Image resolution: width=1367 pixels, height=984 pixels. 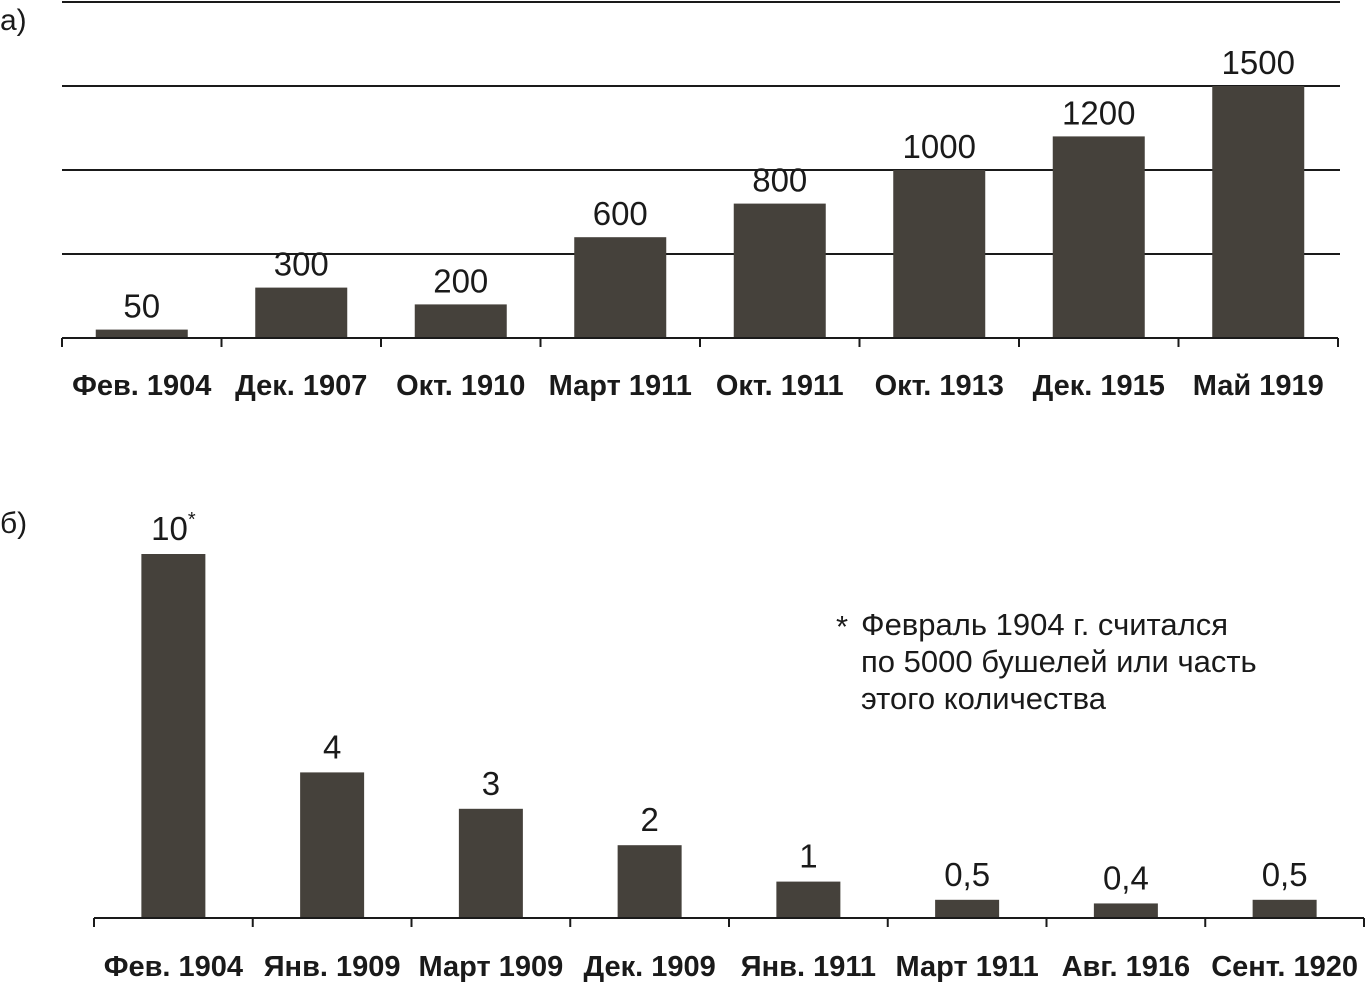 I want to click on footnote-line-1: Февраль 1904 г. считался, so click(x=1044, y=624).